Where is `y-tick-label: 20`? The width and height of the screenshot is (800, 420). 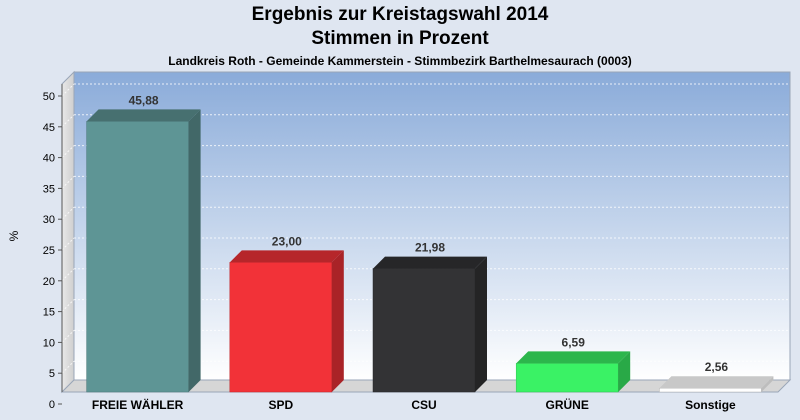
y-tick-label: 20 is located at coordinates (49, 282).